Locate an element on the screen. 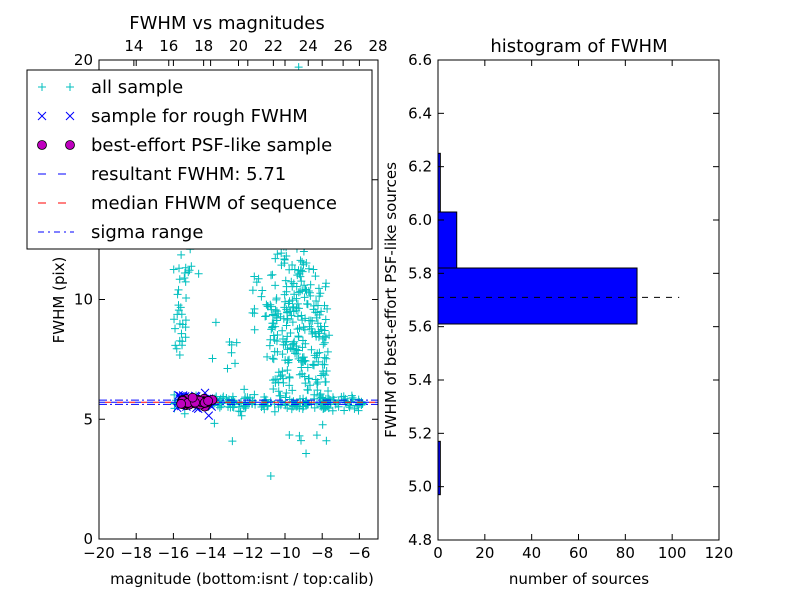  top-x-tick-label: 26 is located at coordinates (343, 46).